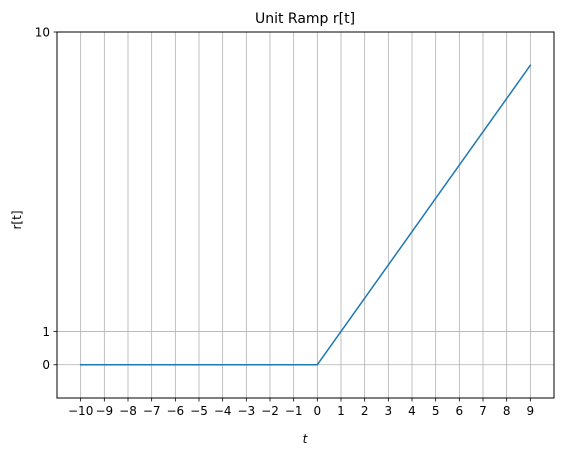  Describe the element at coordinates (531, 411) in the screenshot. I see `x-tick-label: 9` at that location.